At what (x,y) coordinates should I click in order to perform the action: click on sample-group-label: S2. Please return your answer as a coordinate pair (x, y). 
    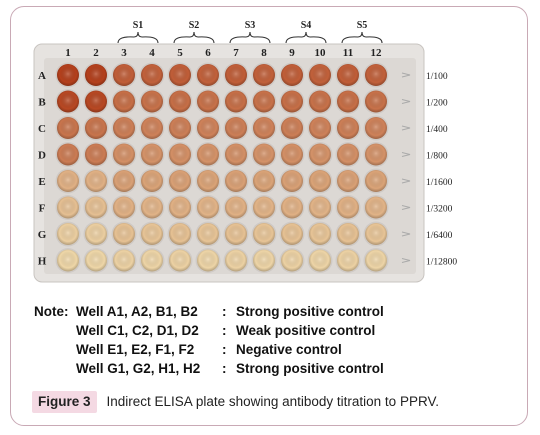
    Looking at the image, I should click on (194, 25).